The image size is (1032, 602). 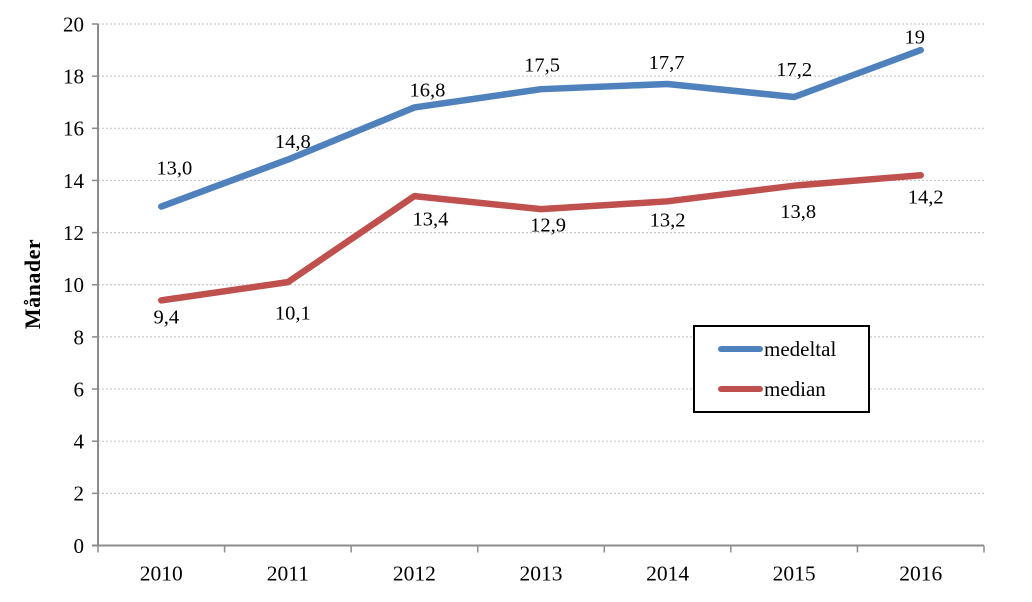 What do you see at coordinates (914, 37) in the screenshot?
I see `data-label-medeltal-2016: 19` at bounding box center [914, 37].